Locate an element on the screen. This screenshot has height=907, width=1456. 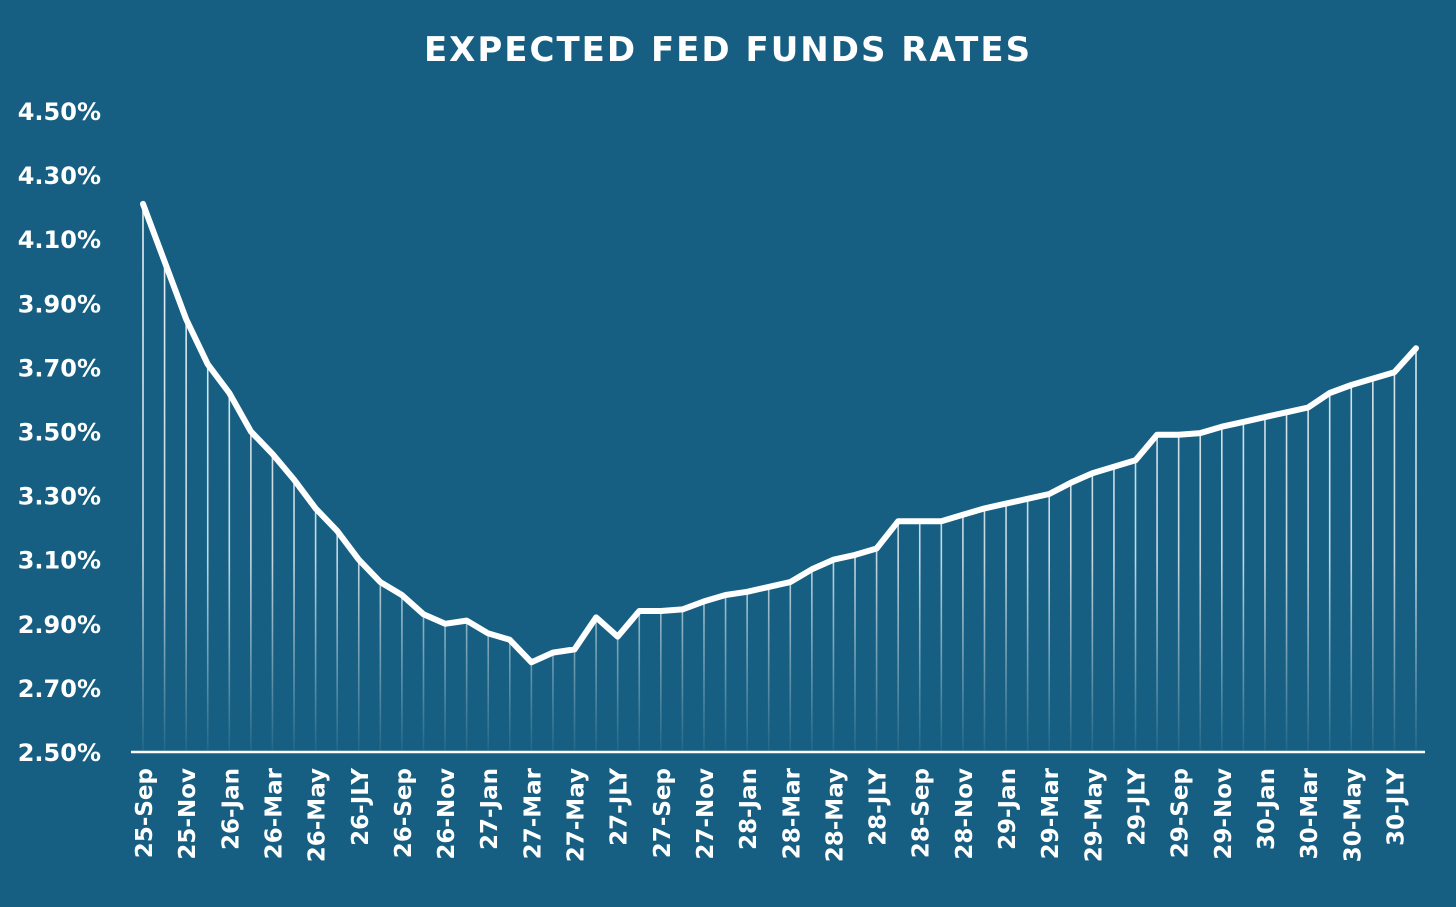
x-tick-label: 26-Sep is located at coordinates (404, 813).